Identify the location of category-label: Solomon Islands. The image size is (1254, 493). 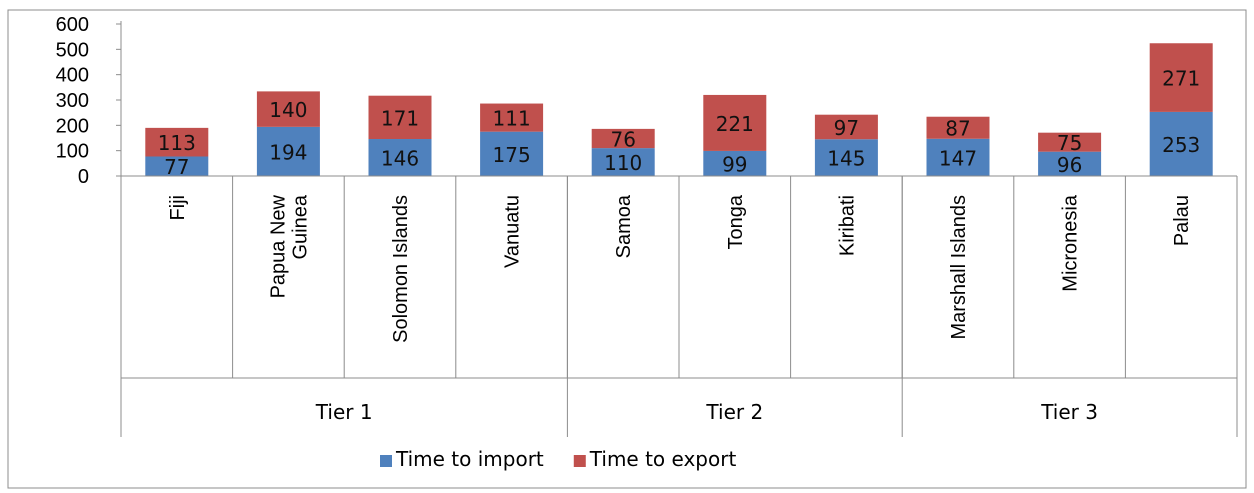
(401, 269).